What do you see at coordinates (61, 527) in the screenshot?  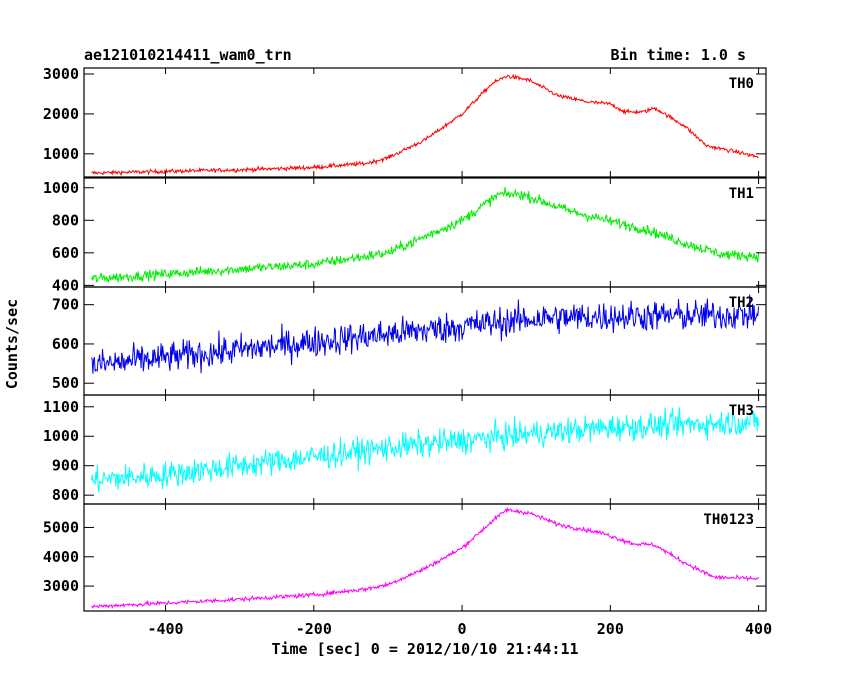 I see `y-tick-label: 5000` at bounding box center [61, 527].